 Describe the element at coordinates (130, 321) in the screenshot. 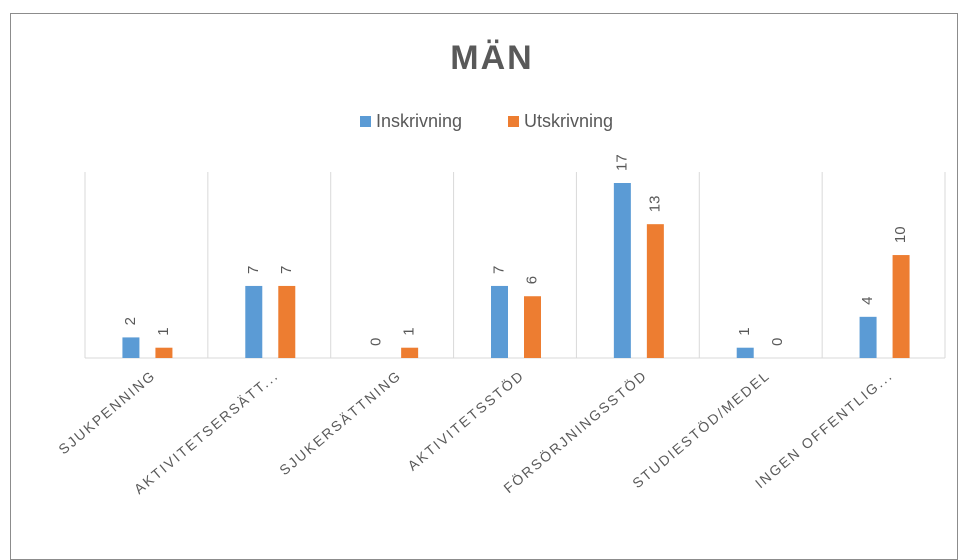

I see `data-label: 2` at that location.